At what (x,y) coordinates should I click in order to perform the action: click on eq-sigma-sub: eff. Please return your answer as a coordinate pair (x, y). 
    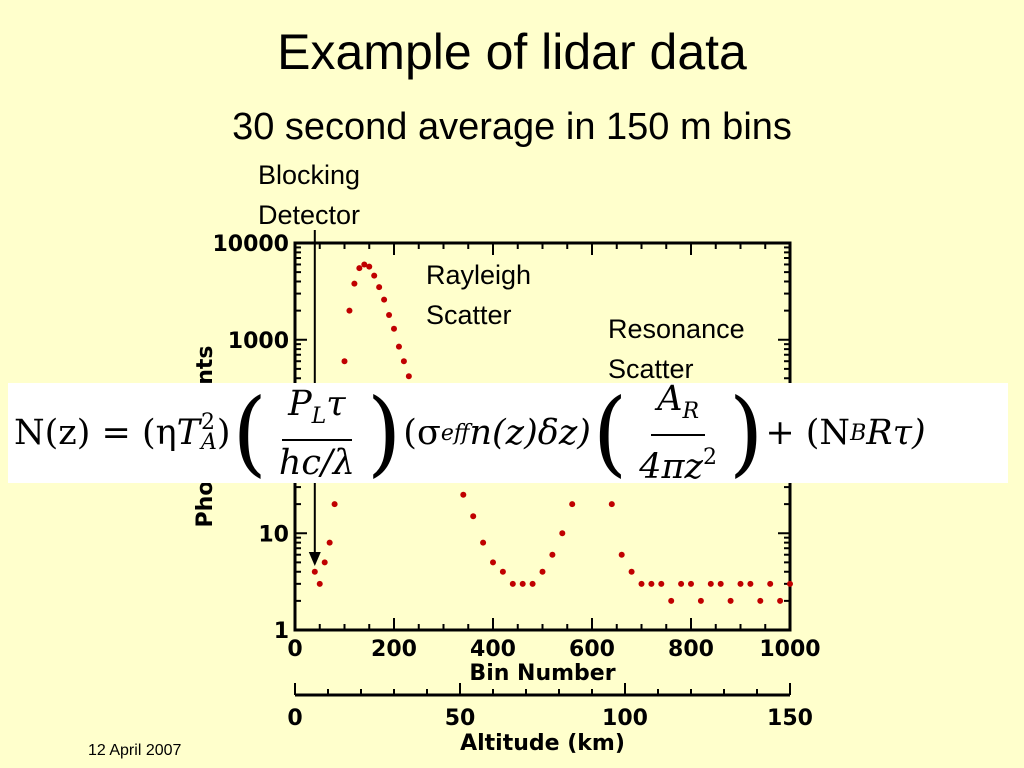
    Looking at the image, I should click on (455, 433).